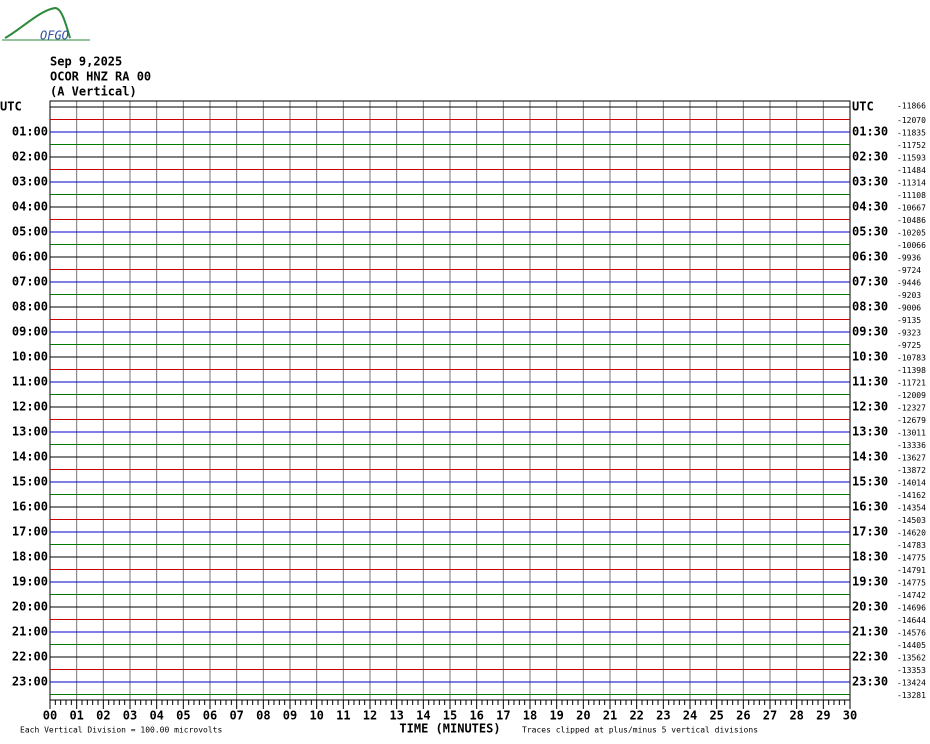 This screenshot has height=744, width=930. Describe the element at coordinates (870, 157) in the screenshot. I see `half-hour-label: 02:30` at that location.